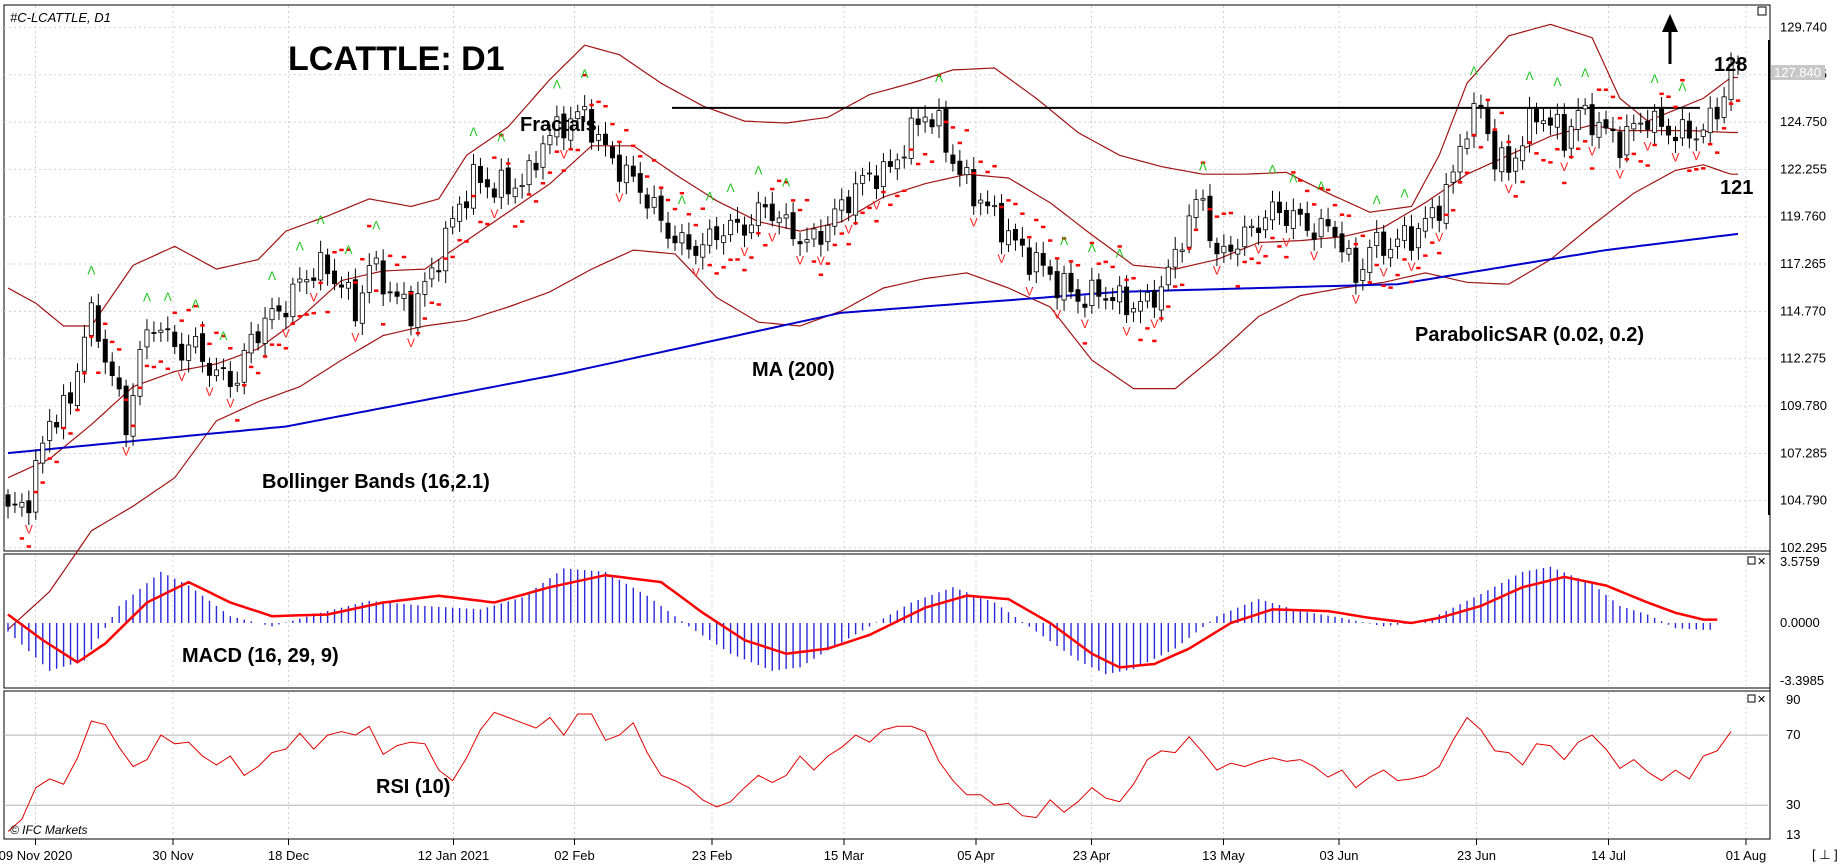 This screenshot has height=866, width=1845. Describe the element at coordinates (1802, 680) in the screenshot. I see `macd-tick-label: -3.3985` at that location.